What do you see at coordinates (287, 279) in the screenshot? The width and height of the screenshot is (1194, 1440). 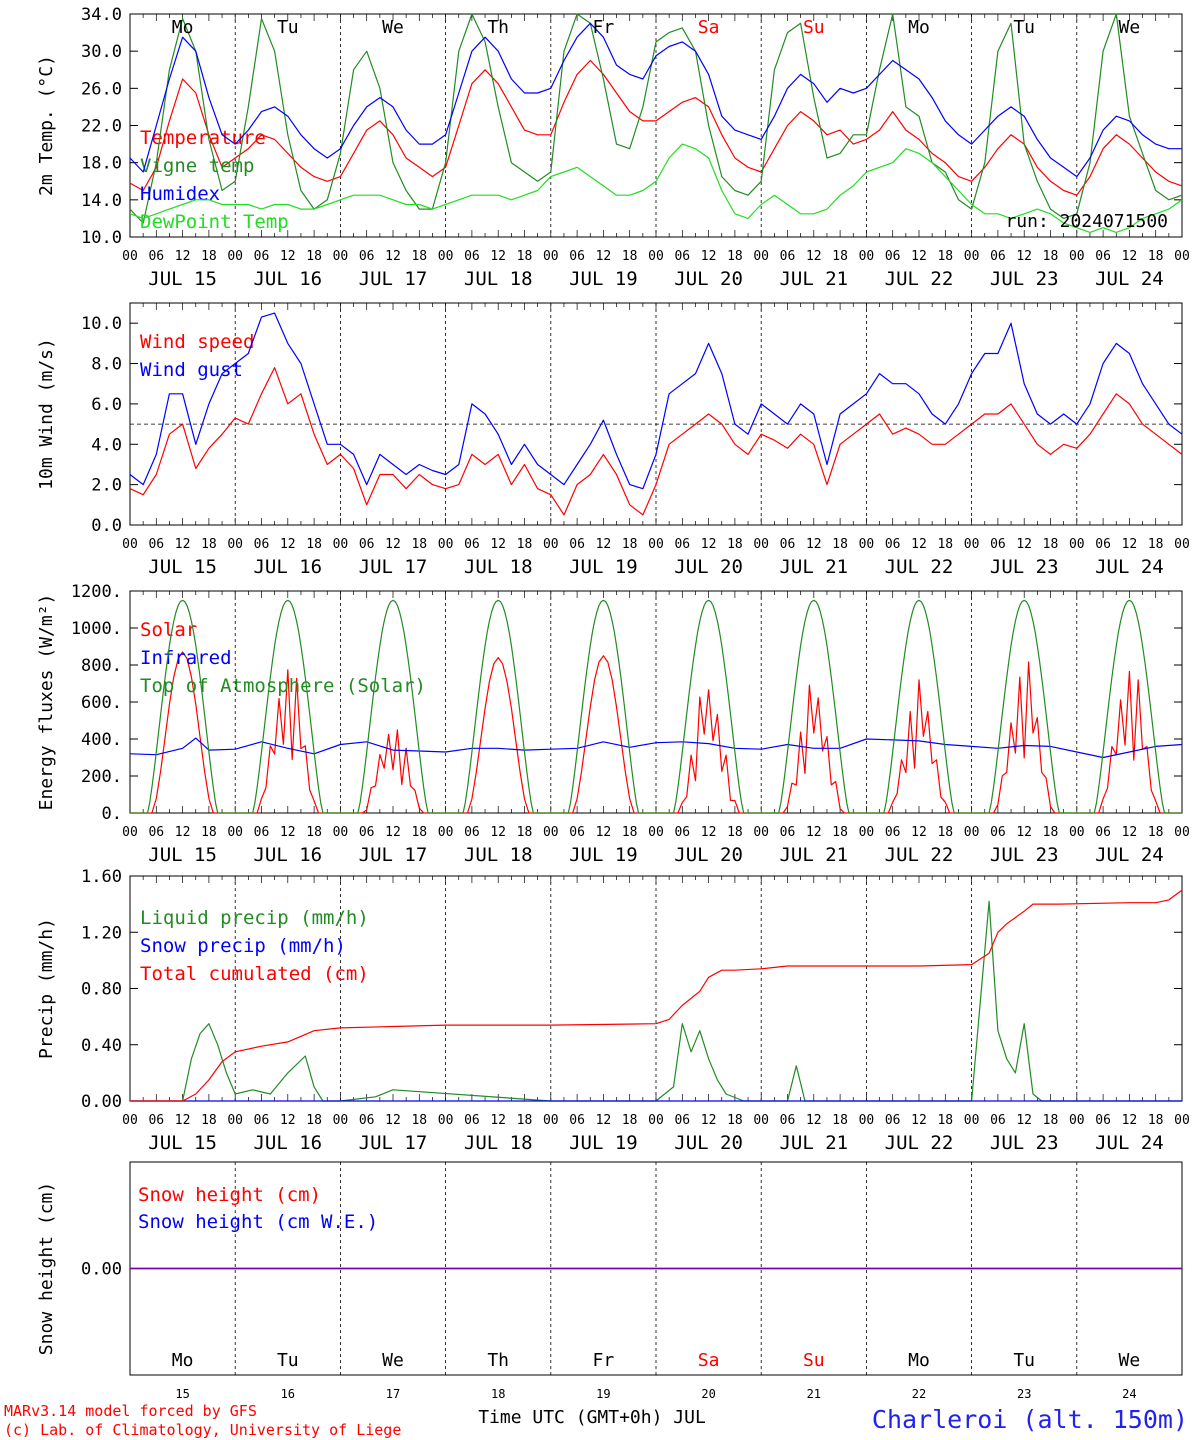 I see `date-label: JUL 16` at bounding box center [287, 279].